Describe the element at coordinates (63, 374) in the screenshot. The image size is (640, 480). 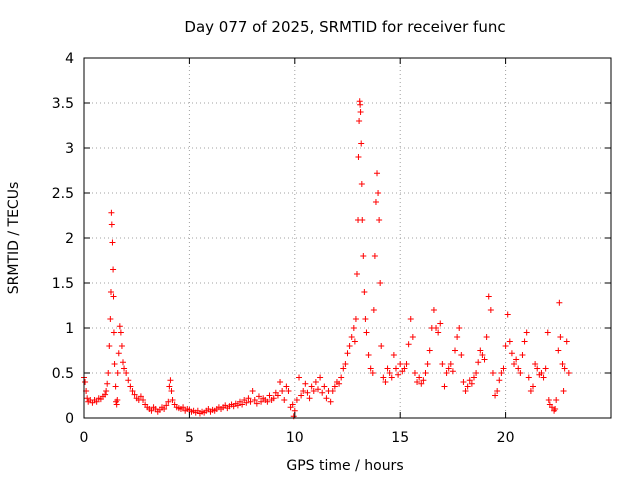
I see `y-tick-label: 0.5` at that location.